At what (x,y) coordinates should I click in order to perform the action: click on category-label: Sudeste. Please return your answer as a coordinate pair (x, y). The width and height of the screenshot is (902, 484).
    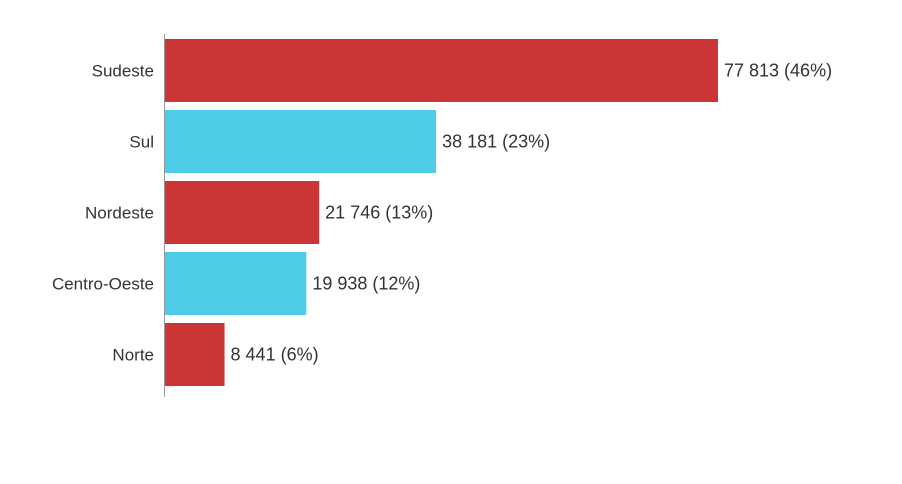
    Looking at the image, I should click on (123, 71).